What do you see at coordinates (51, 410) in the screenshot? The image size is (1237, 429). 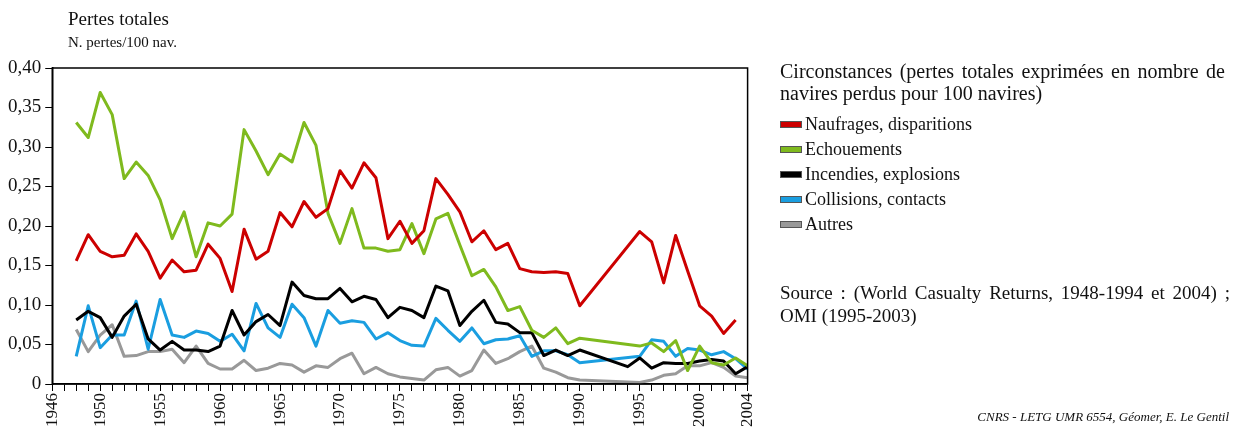 I see `x-tick-label: 1946` at bounding box center [51, 410].